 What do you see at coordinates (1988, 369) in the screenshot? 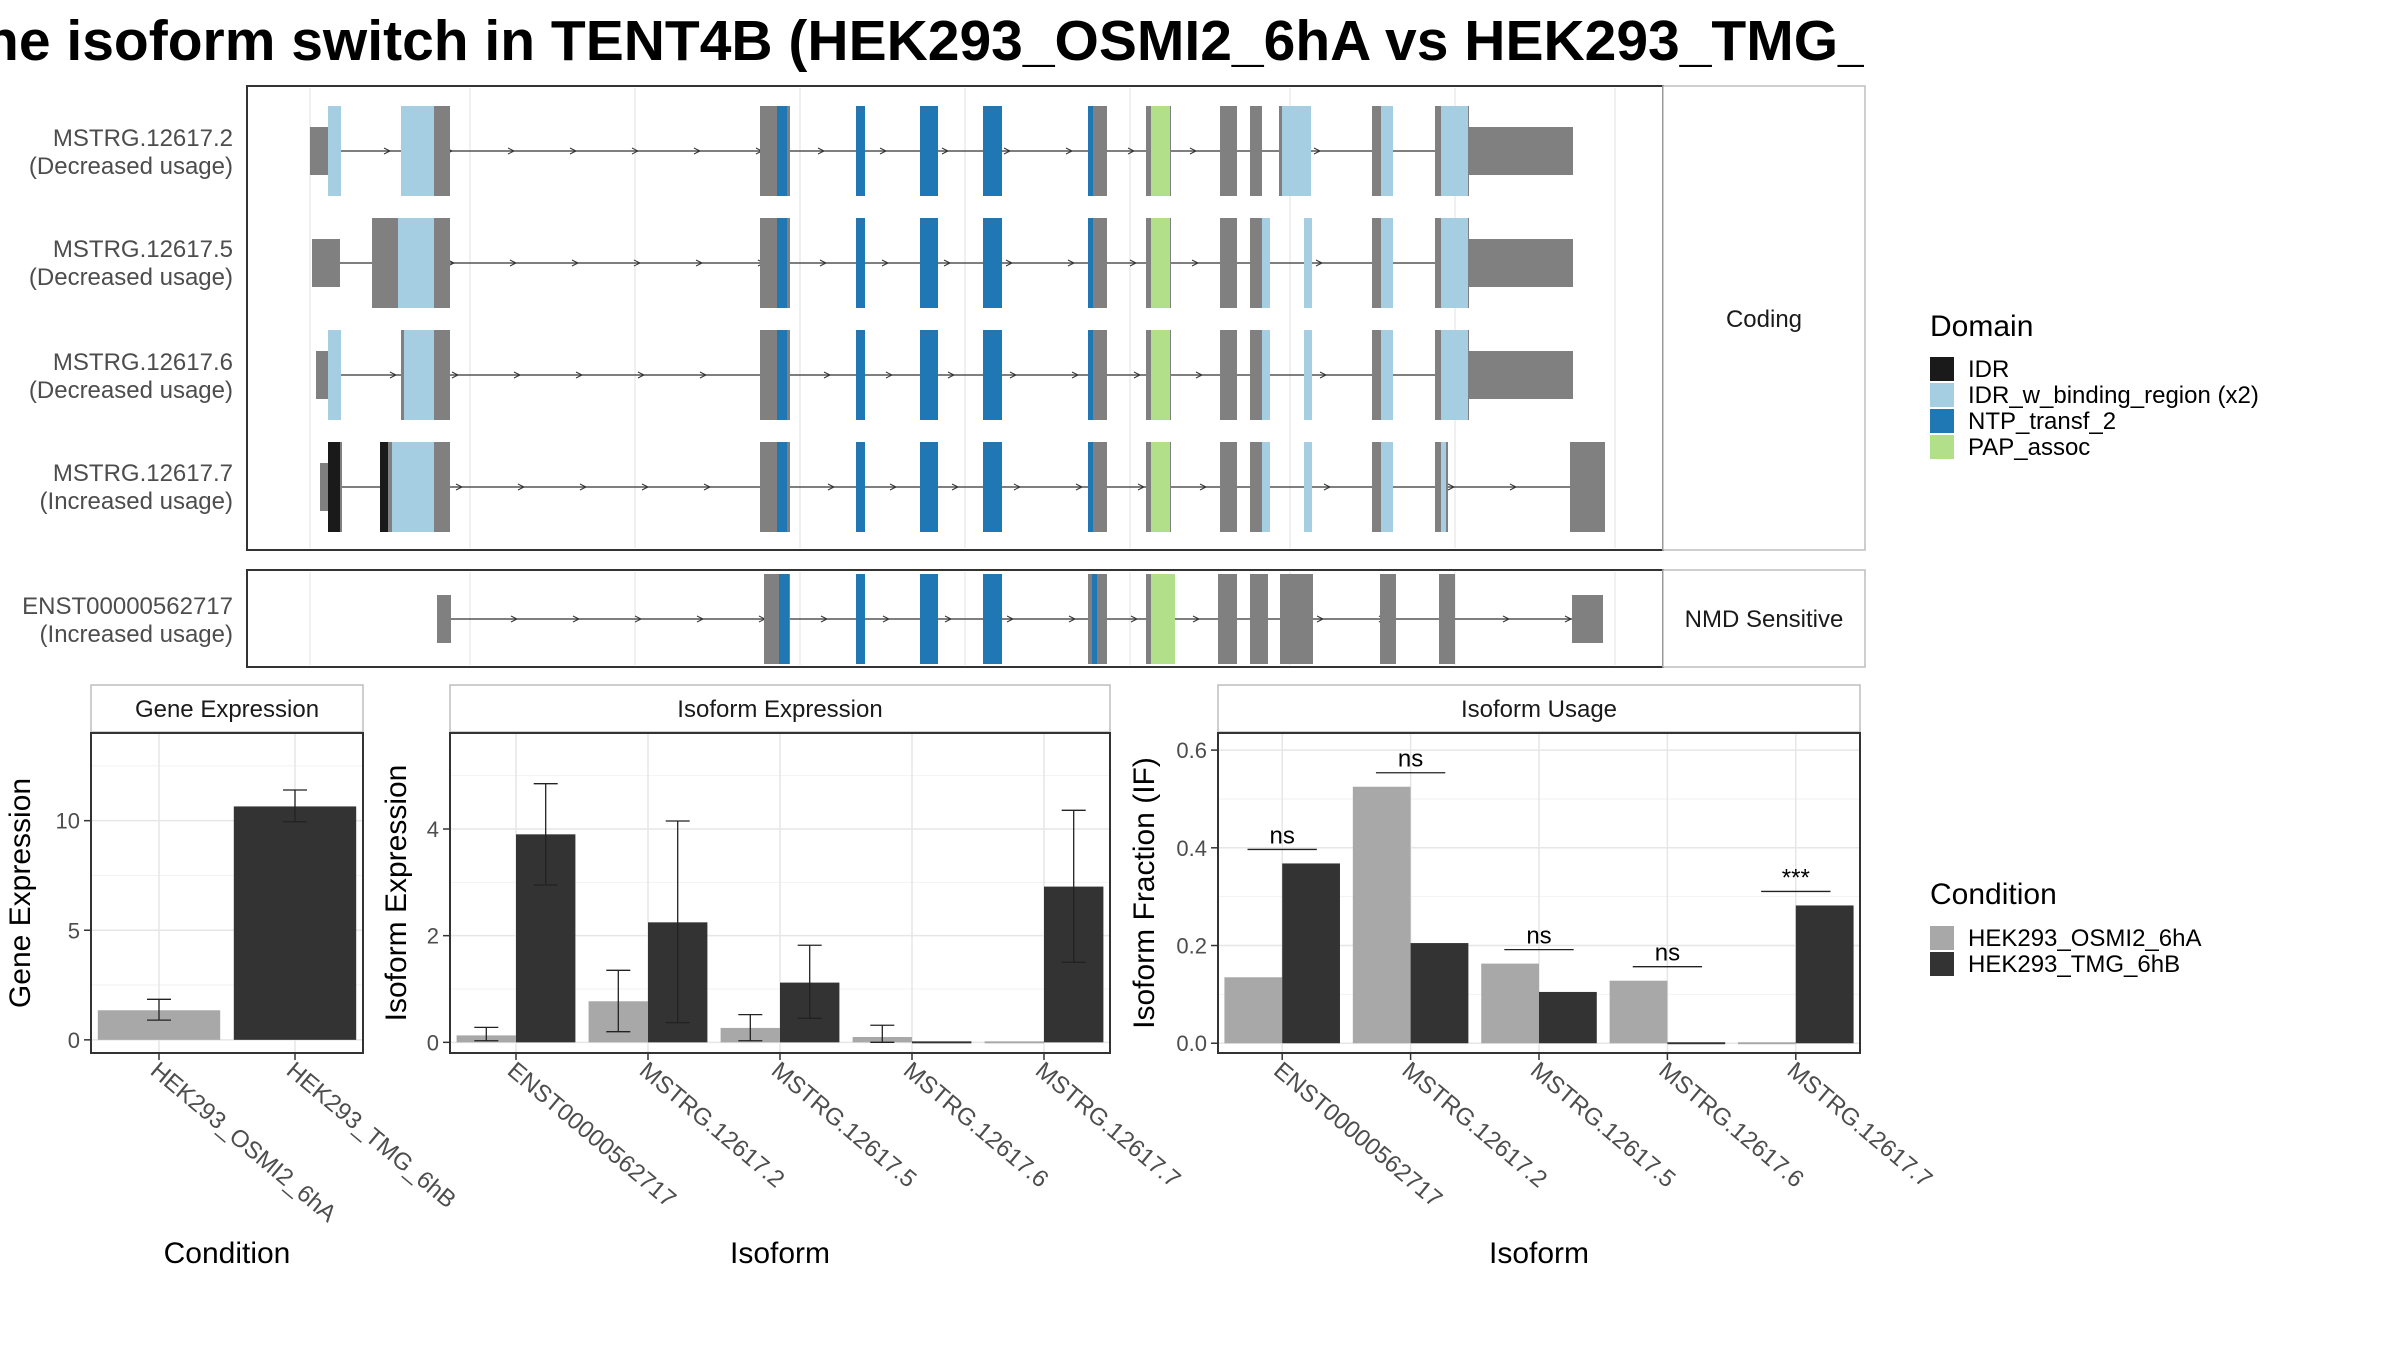
I see `legend-label-idr: IDR` at bounding box center [1988, 369].